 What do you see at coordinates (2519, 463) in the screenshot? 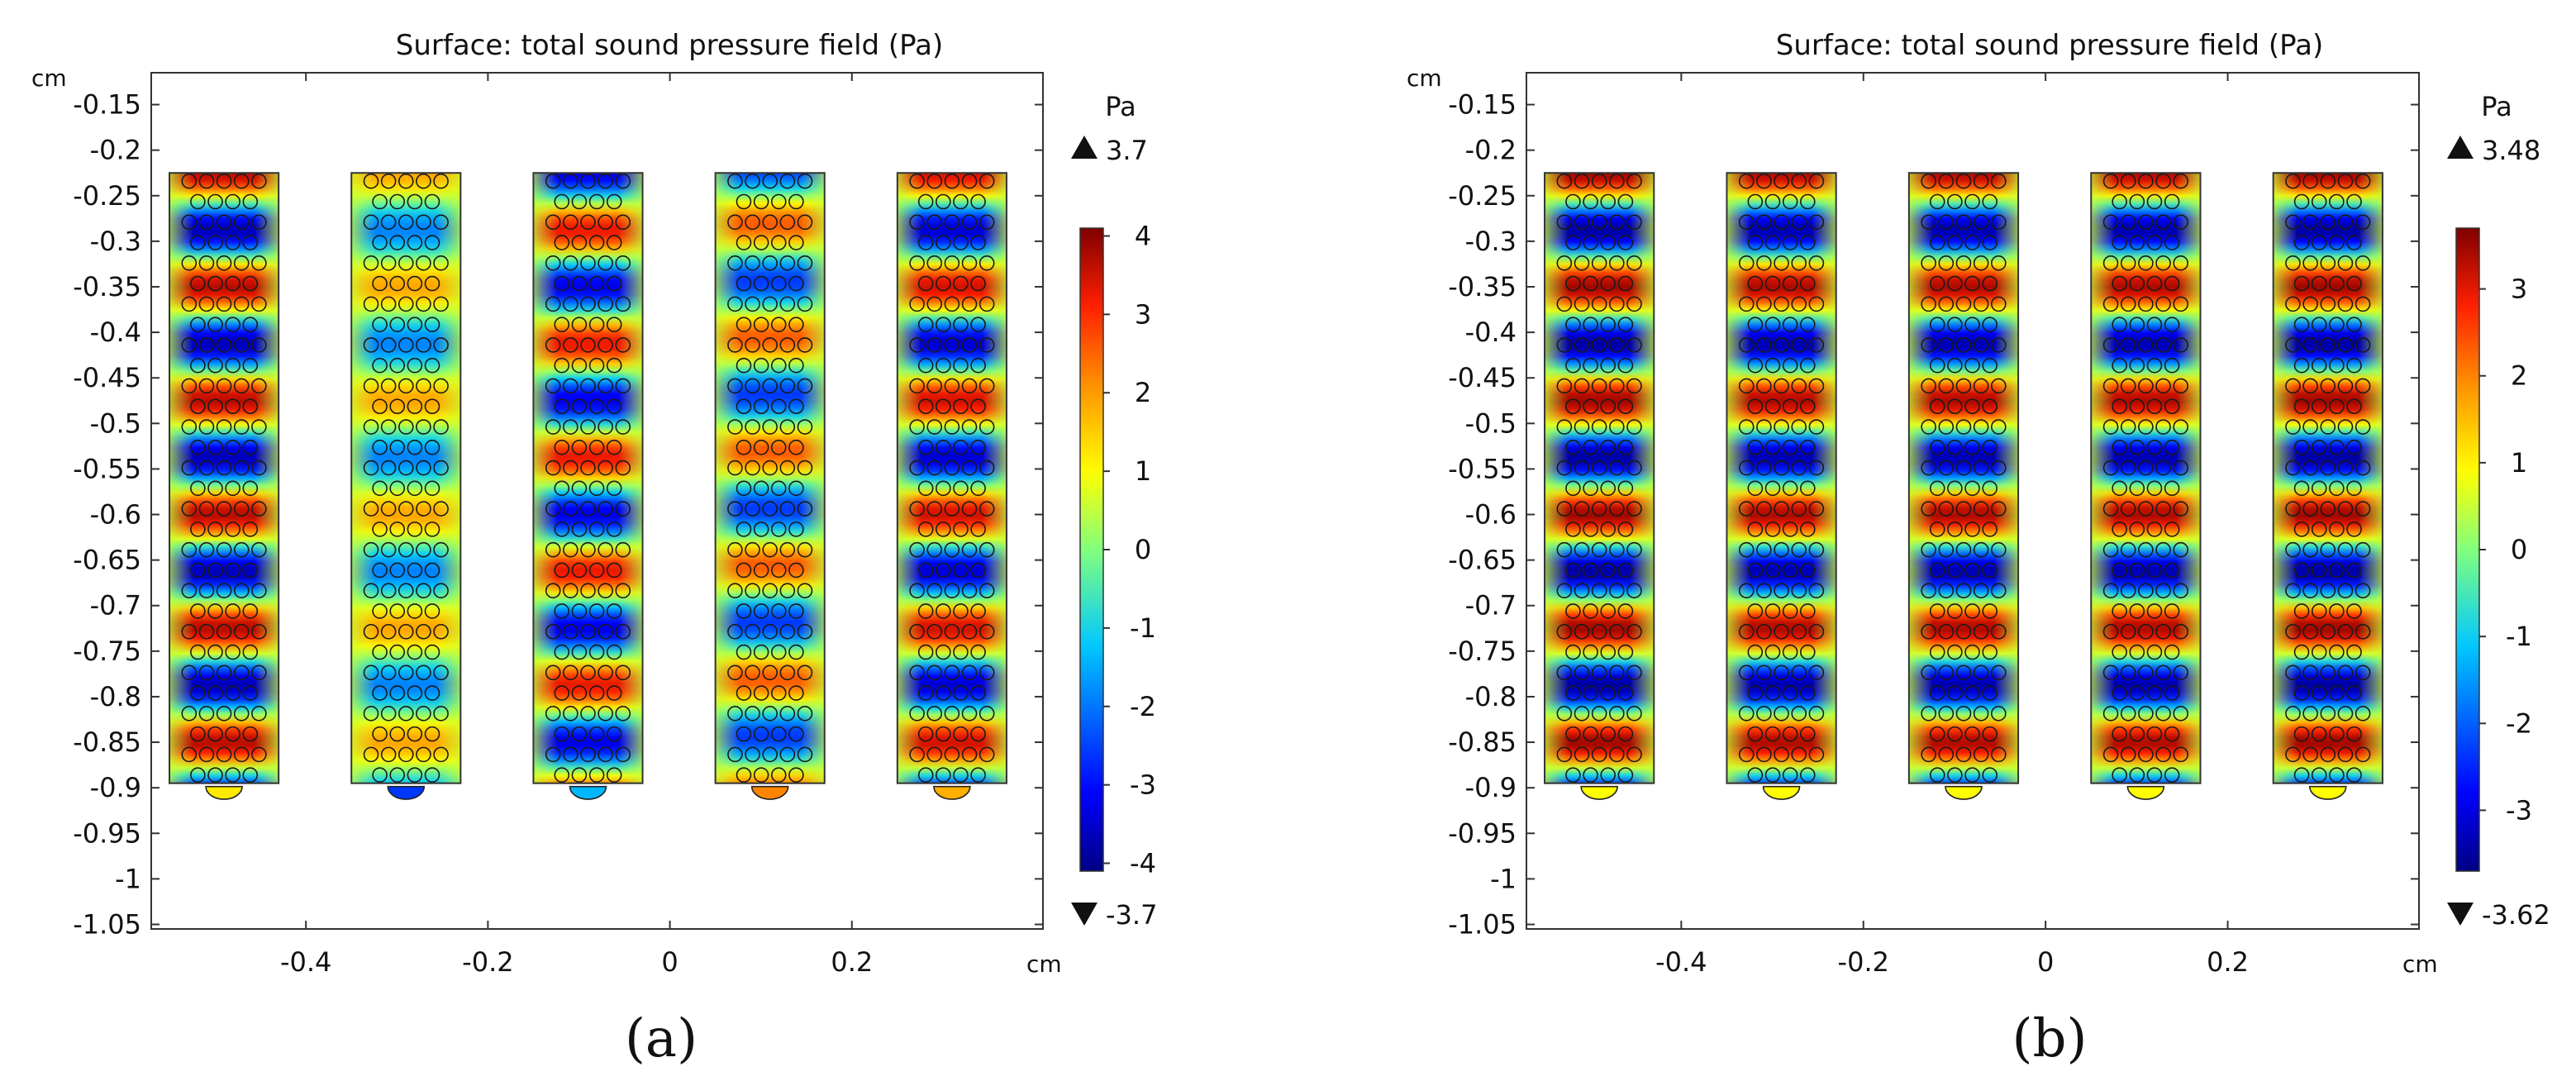
I see `colorbar-tick-label: 1` at bounding box center [2519, 463].